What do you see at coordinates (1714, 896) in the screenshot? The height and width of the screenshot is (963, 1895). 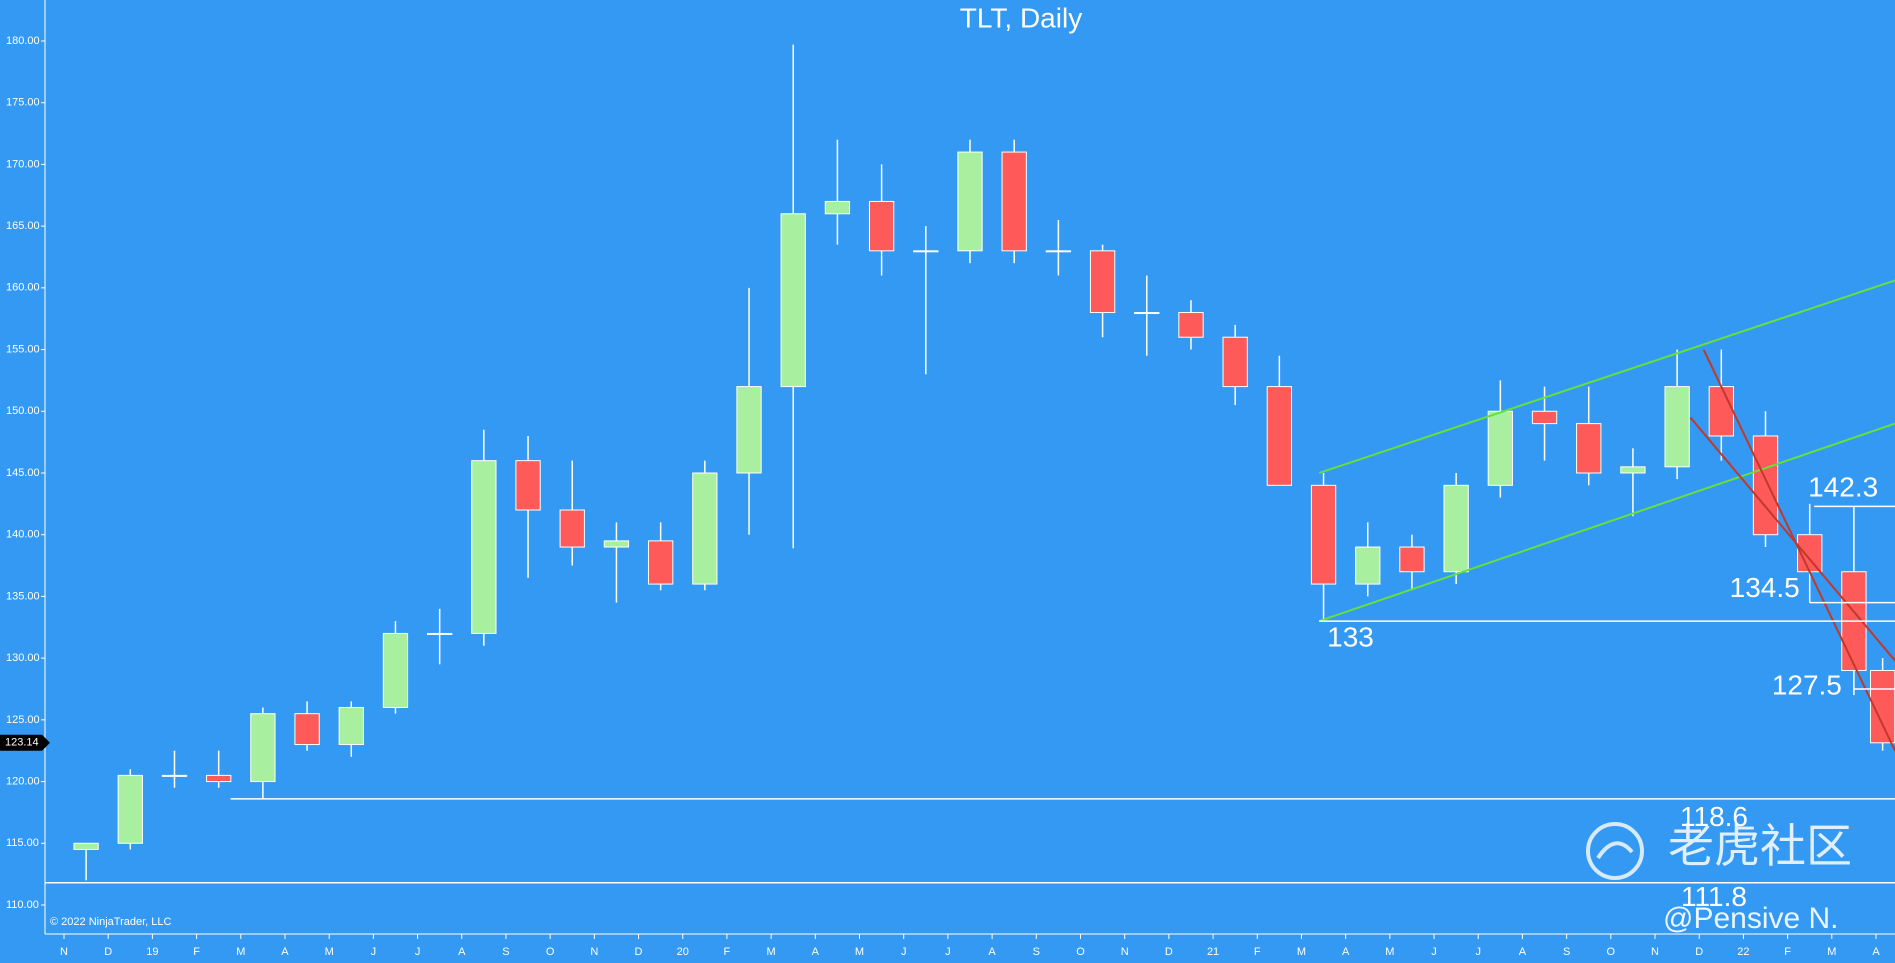 I see `level-label: 111.8` at bounding box center [1714, 896].